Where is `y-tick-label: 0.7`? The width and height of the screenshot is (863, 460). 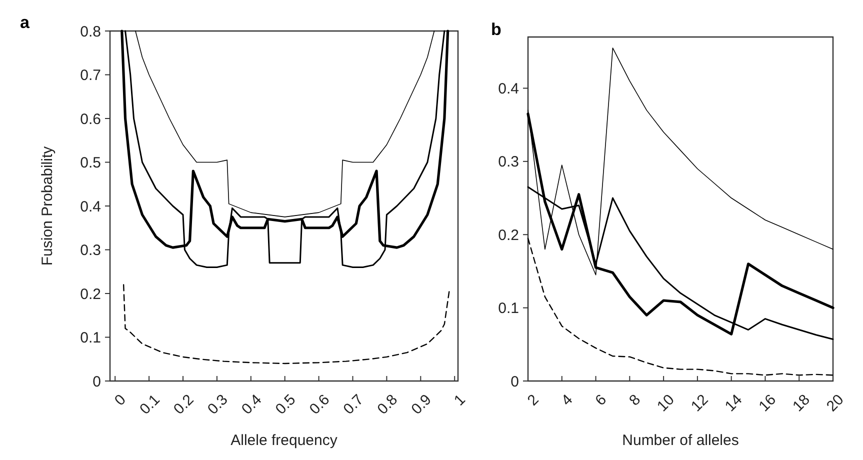 y-tick-label: 0.7 is located at coordinates (90, 75).